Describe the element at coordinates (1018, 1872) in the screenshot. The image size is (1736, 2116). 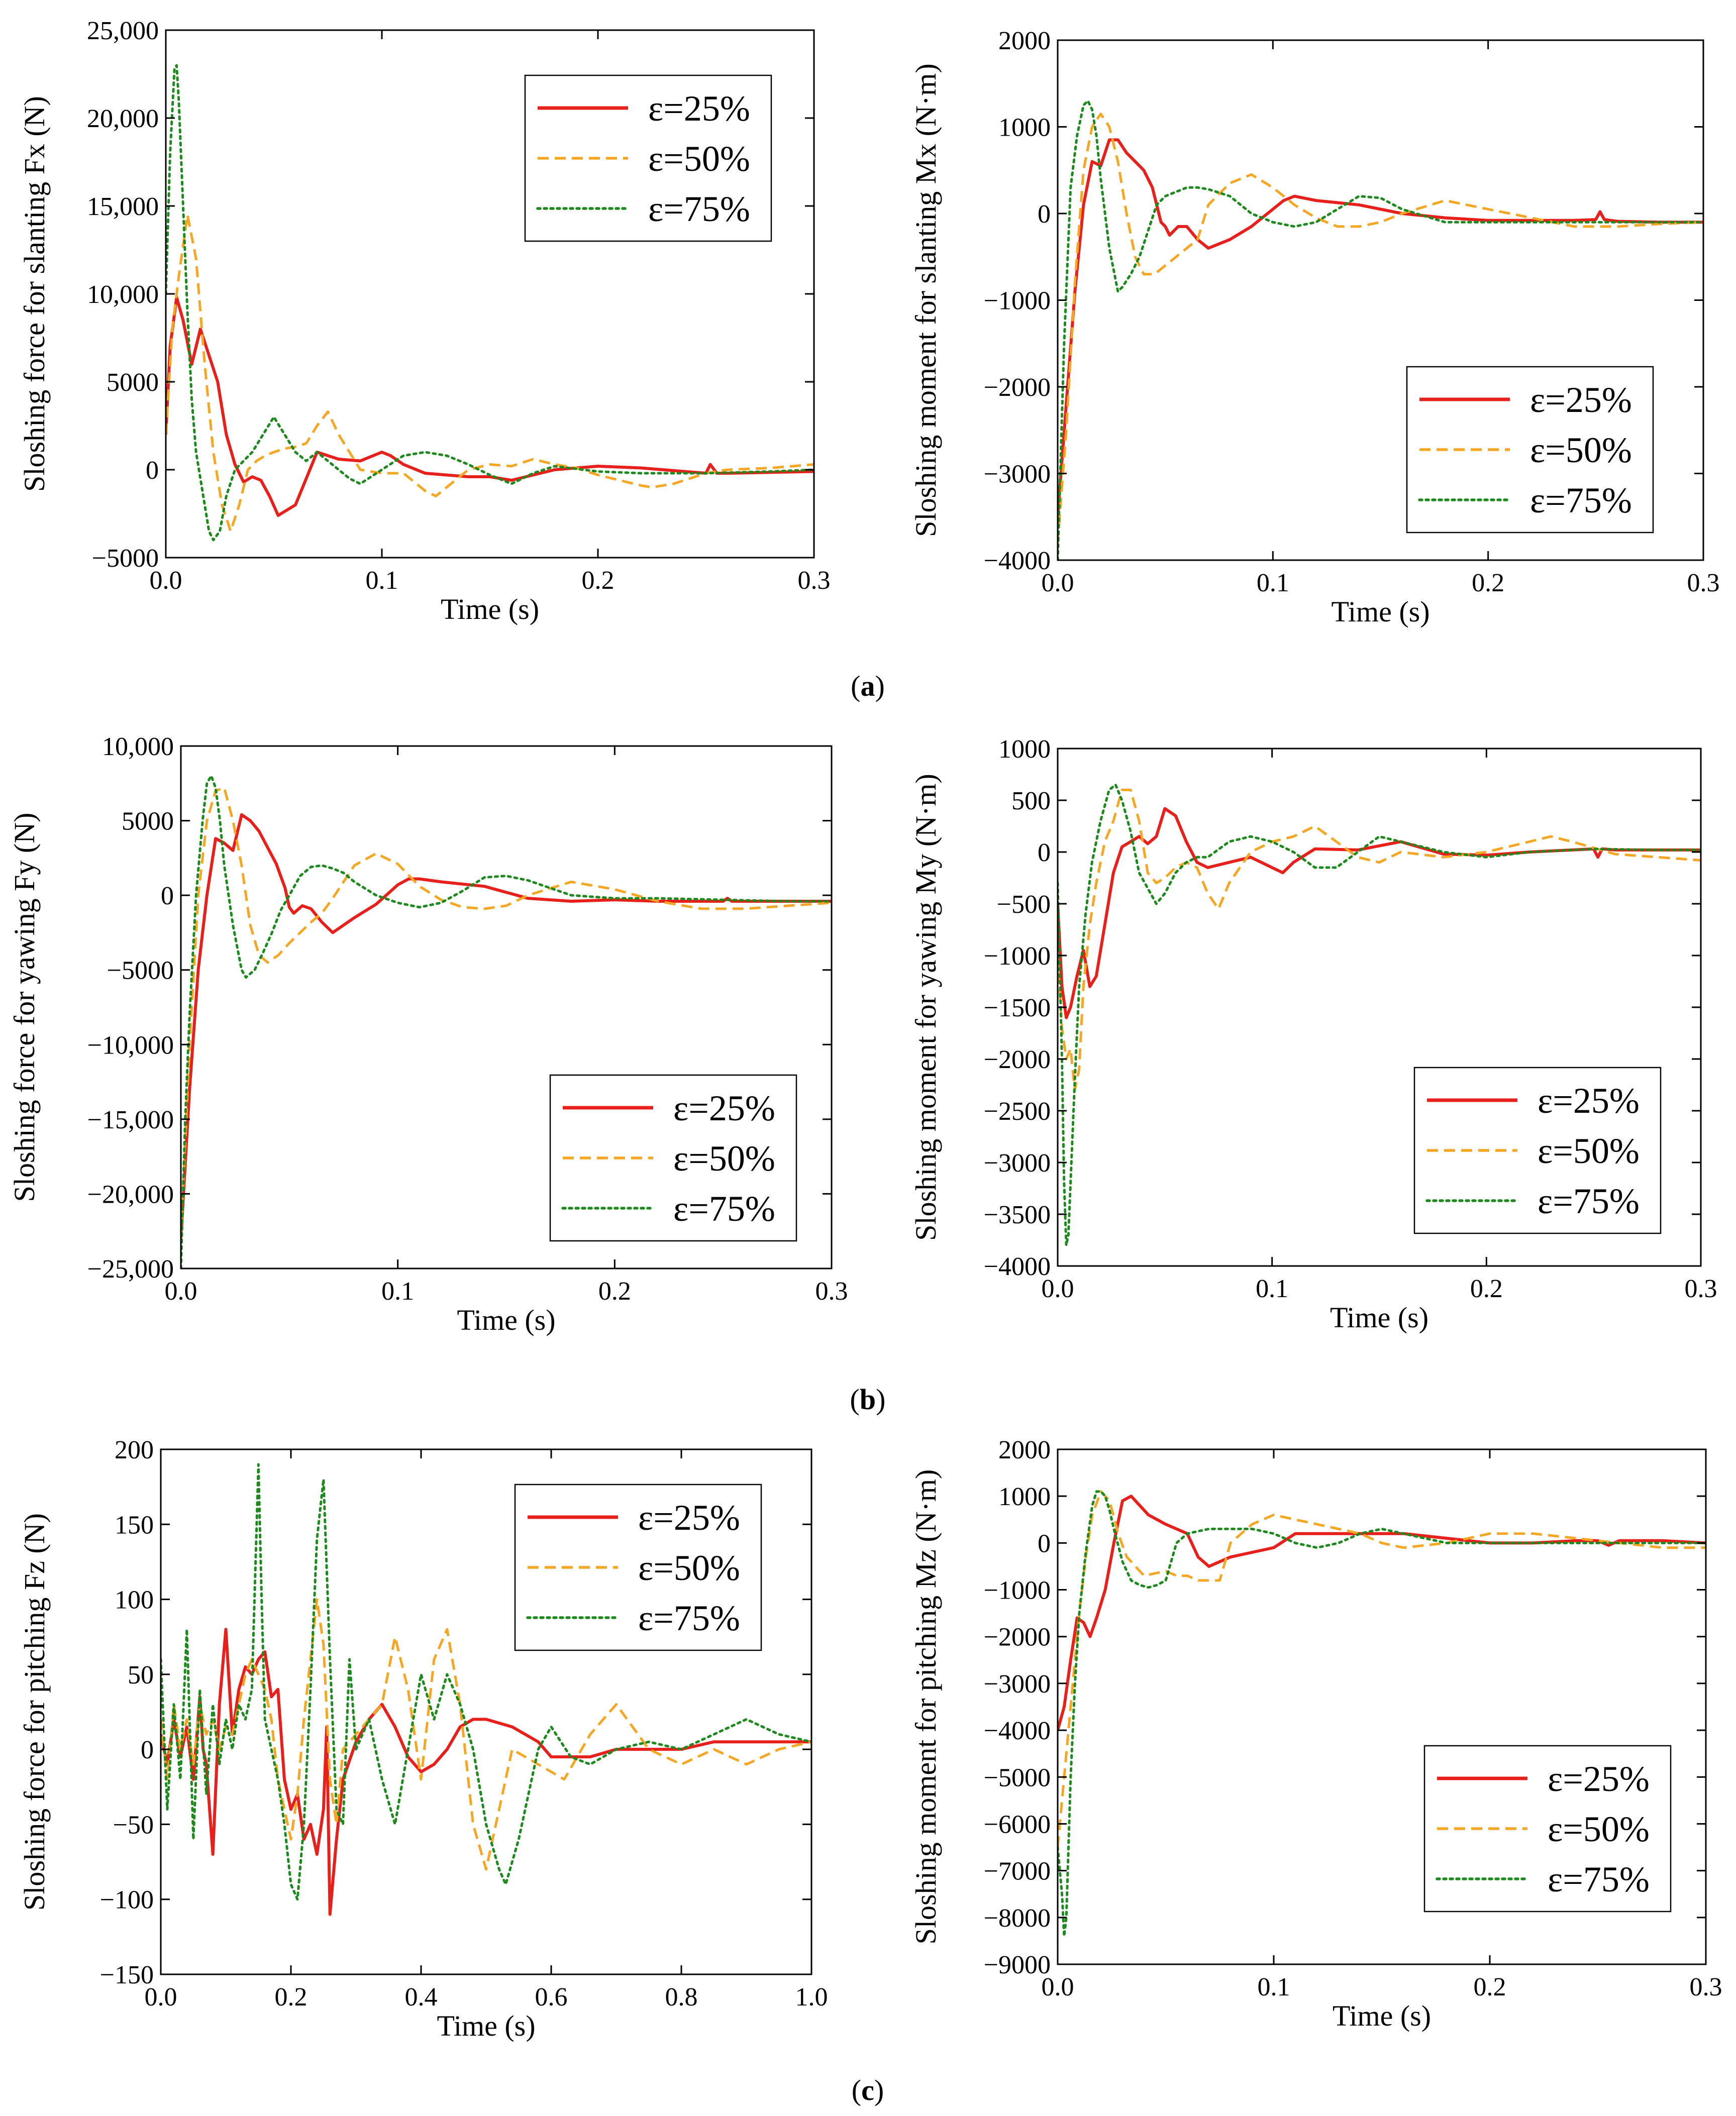
I see `y-tick-label: −7000` at that location.